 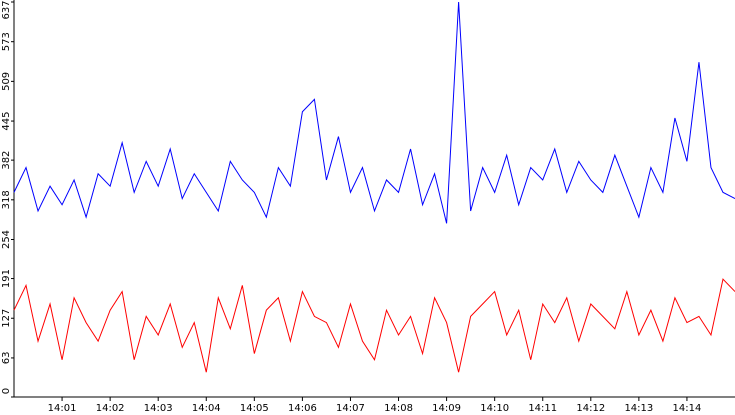 I want to click on y-tick-label: 318, so click(x=6, y=199).